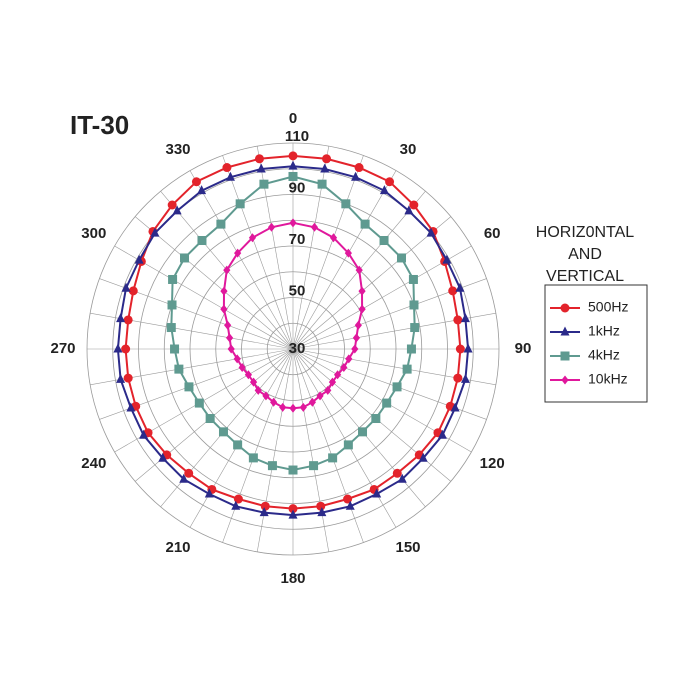 Image resolution: width=700 pixels, height=700 pixels. What do you see at coordinates (177, 149) in the screenshot?
I see `angle-tick-label: 330` at bounding box center [177, 149].